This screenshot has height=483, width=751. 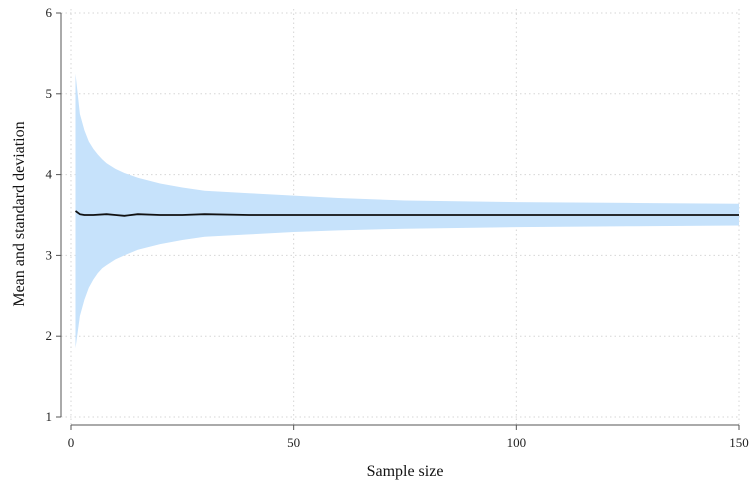 What do you see at coordinates (19, 213) in the screenshot?
I see `y-axis-title: Mean and standard deviation` at bounding box center [19, 213].